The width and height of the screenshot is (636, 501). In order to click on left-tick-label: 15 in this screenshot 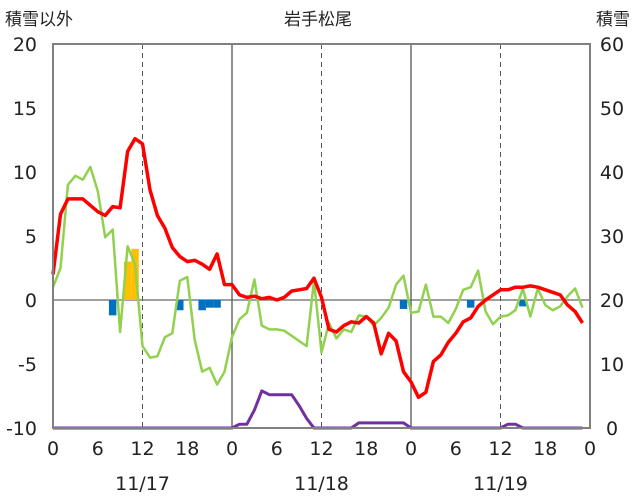, I will do `click(25, 109)`.